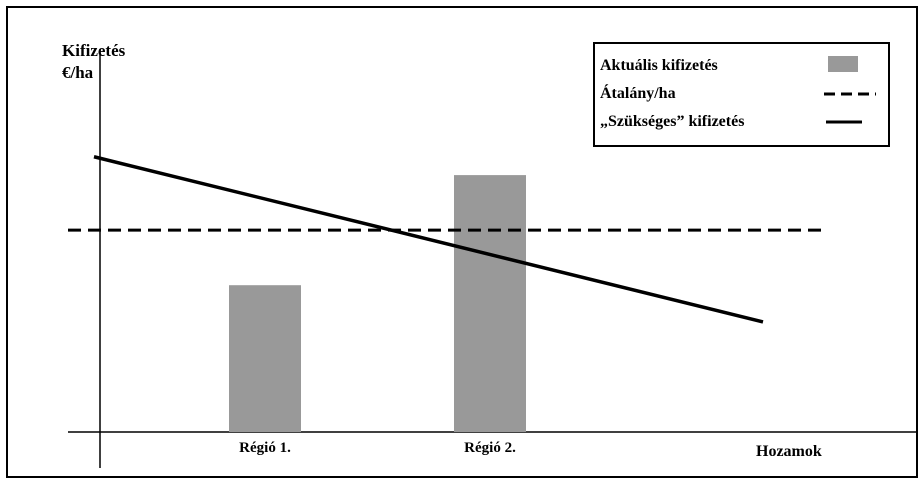 Image resolution: width=924 pixels, height=483 pixels. Describe the element at coordinates (78, 72) in the screenshot. I see `y-axis-label-line2: €/ha` at that location.